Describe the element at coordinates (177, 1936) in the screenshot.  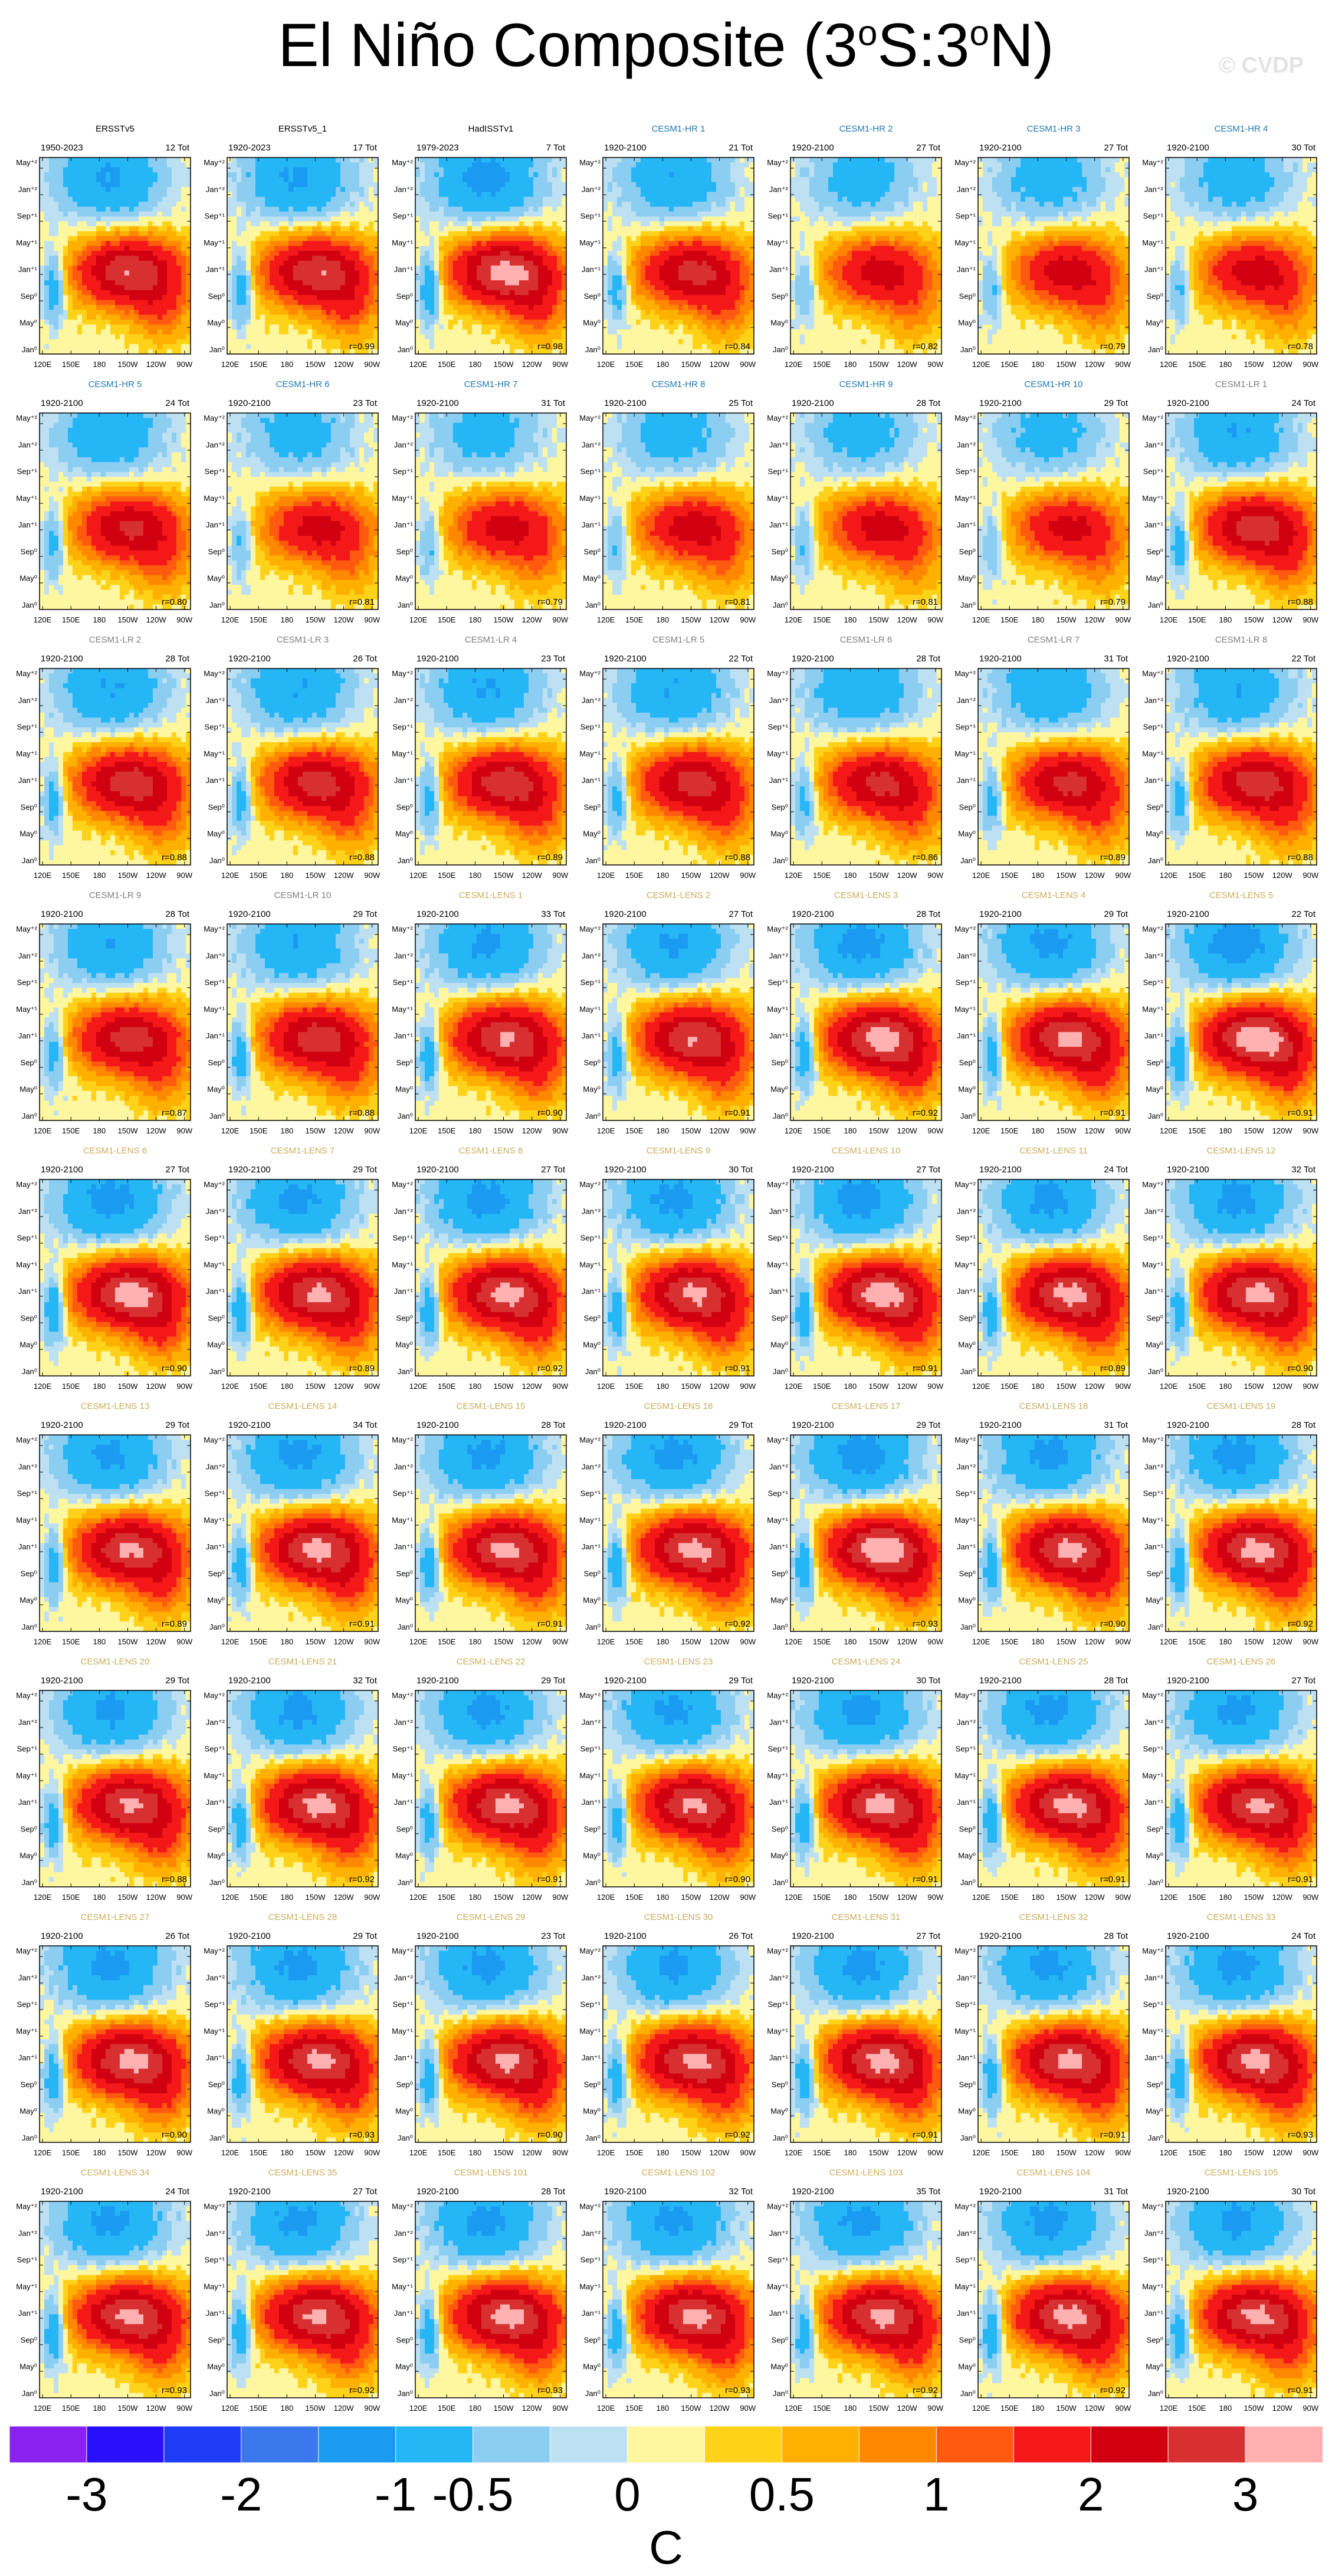
I see `panel-tot: 26 Tot` at that location.